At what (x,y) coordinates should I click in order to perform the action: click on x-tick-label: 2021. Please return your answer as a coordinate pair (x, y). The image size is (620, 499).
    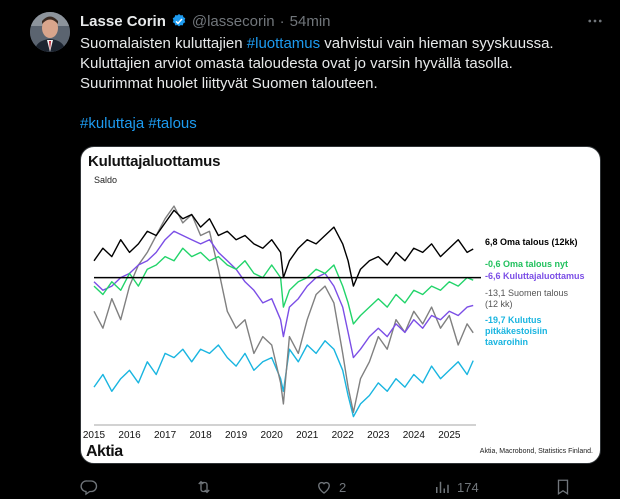
    Looking at the image, I should click on (307, 435).